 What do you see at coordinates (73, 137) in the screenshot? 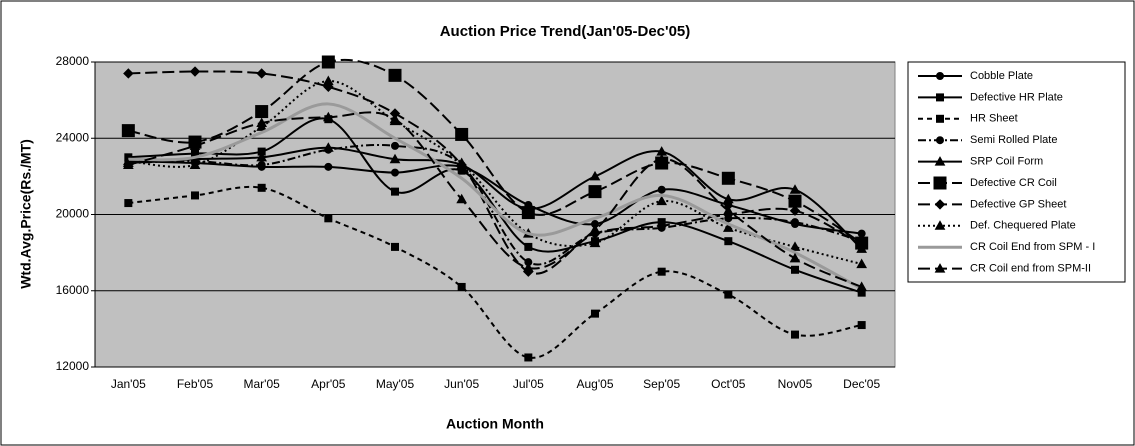
I see `y-tick-label: 24000` at bounding box center [73, 137].